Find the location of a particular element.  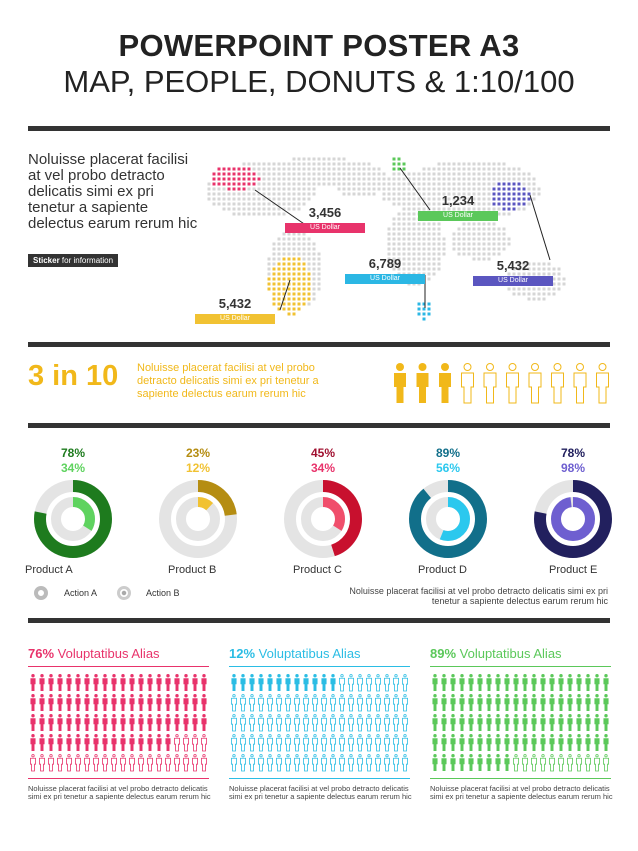

divider is located at coordinates (319, 128).